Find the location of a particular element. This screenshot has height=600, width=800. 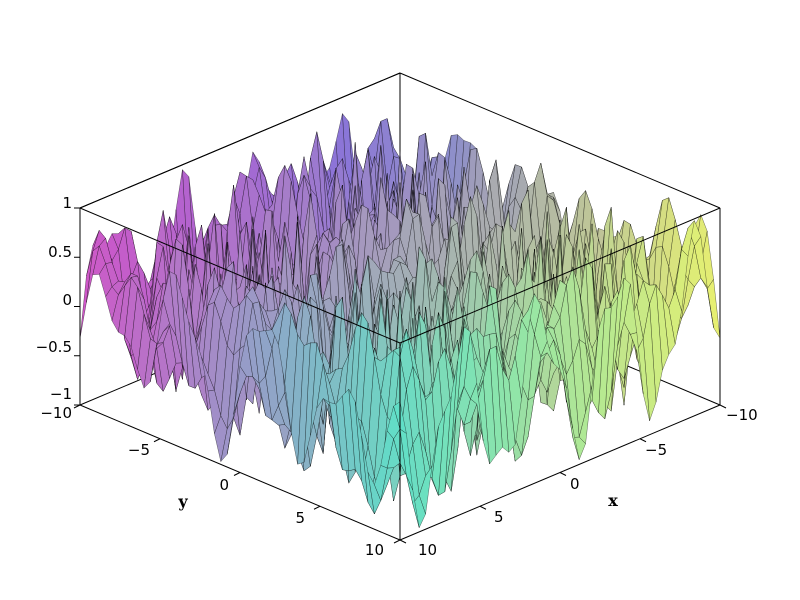

y-tick-label-minus-10: −10 is located at coordinates (56, 413).